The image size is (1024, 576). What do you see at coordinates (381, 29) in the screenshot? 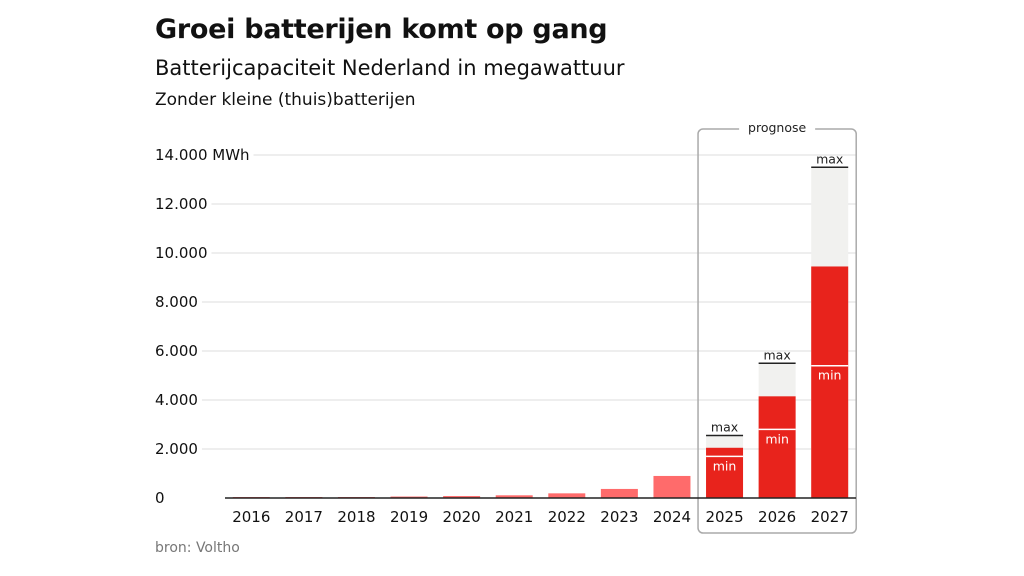
I see `chart-title: Groei batterijen komt op gang` at bounding box center [381, 29].